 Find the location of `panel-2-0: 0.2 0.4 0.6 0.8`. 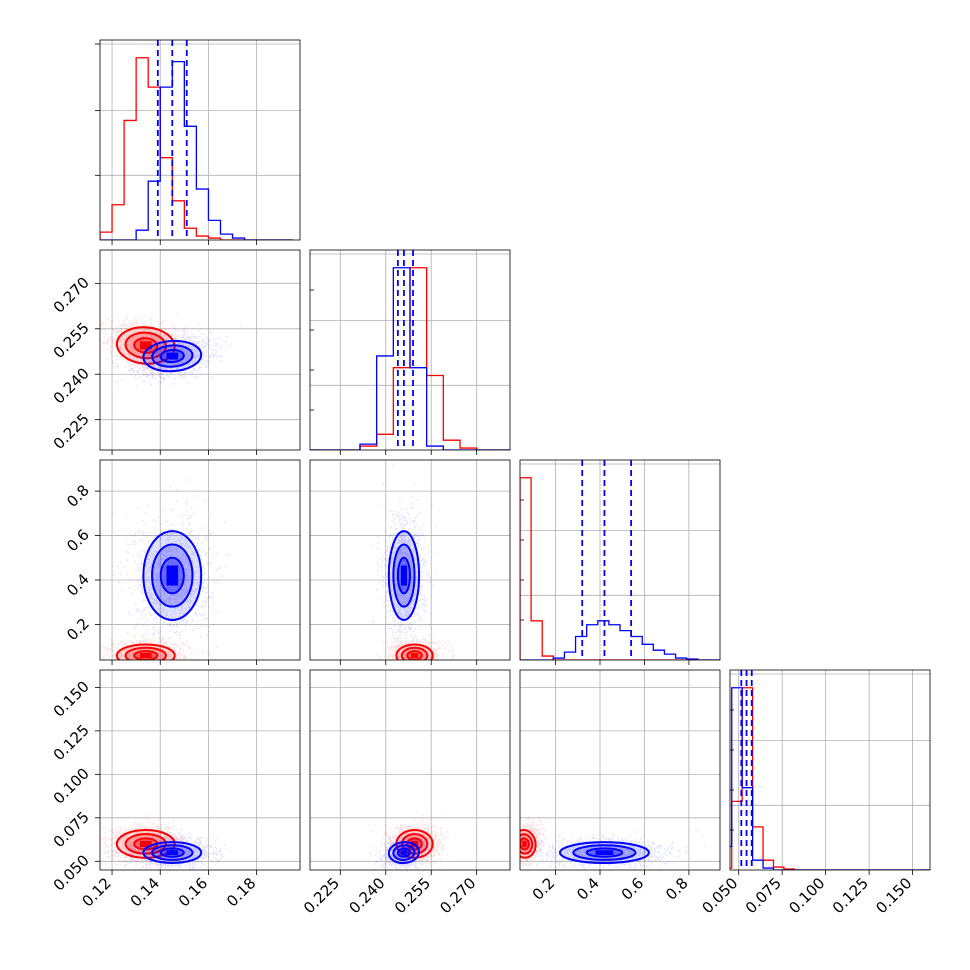

panel-2-0: 0.2 0.4 0.6 0.8 is located at coordinates (182, 562).